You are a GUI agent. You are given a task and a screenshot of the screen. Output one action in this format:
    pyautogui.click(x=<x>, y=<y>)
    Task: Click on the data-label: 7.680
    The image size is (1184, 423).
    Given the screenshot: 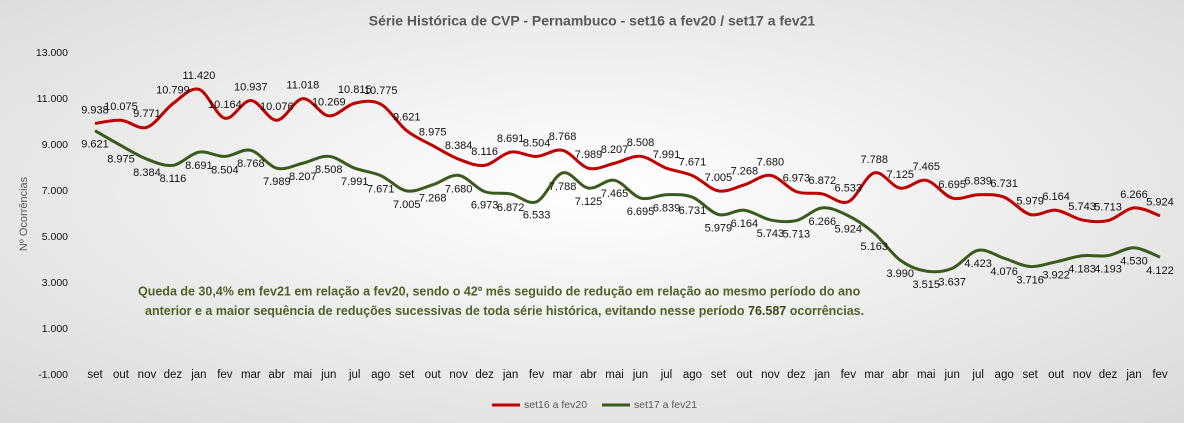 What is the action you would take?
    pyautogui.click(x=459, y=189)
    